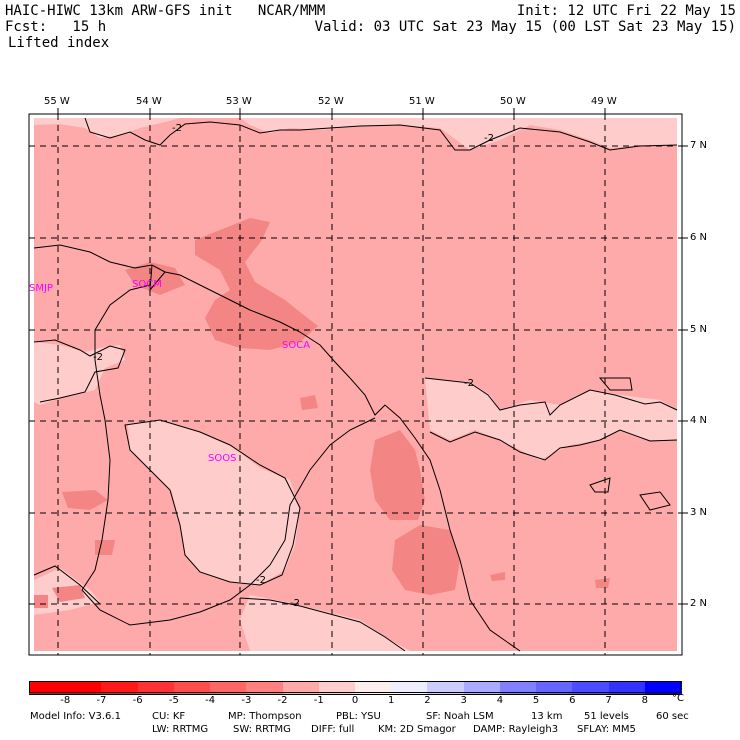 The image size is (740, 740). What do you see at coordinates (678, 698) in the screenshot?
I see `colorbar-unit: °C` at bounding box center [678, 698].